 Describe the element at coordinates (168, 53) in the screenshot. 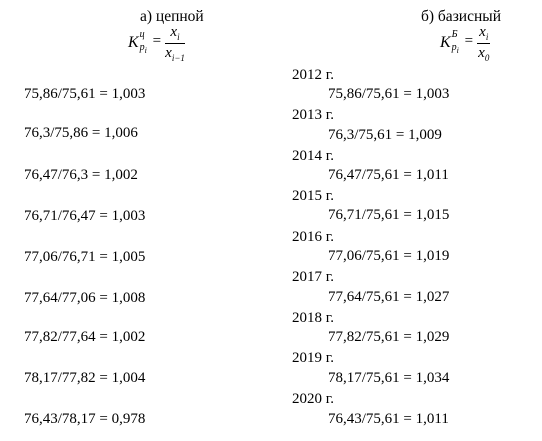

I see `chain-formula-den: x` at that location.